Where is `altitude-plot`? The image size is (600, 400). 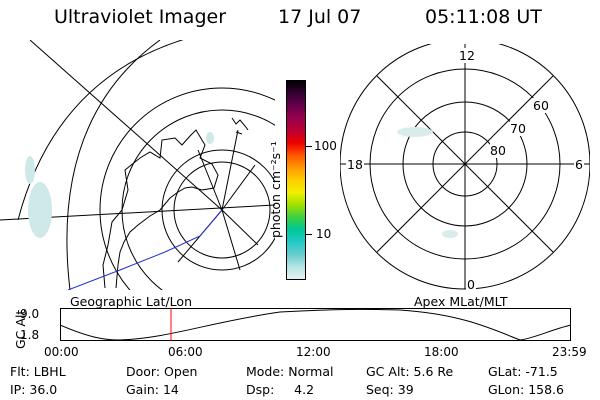 altitude-plot is located at coordinates (316, 324).